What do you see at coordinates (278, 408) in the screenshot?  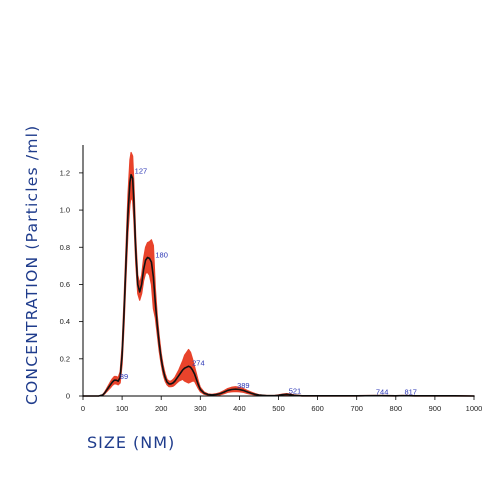 I see `x-tick-label: 500` at bounding box center [278, 408].